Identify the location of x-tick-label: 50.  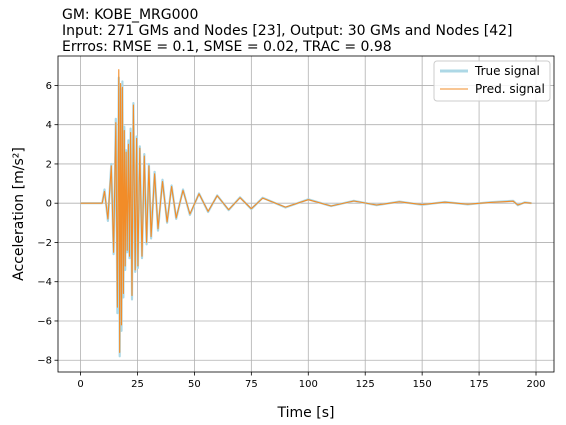
(194, 384).